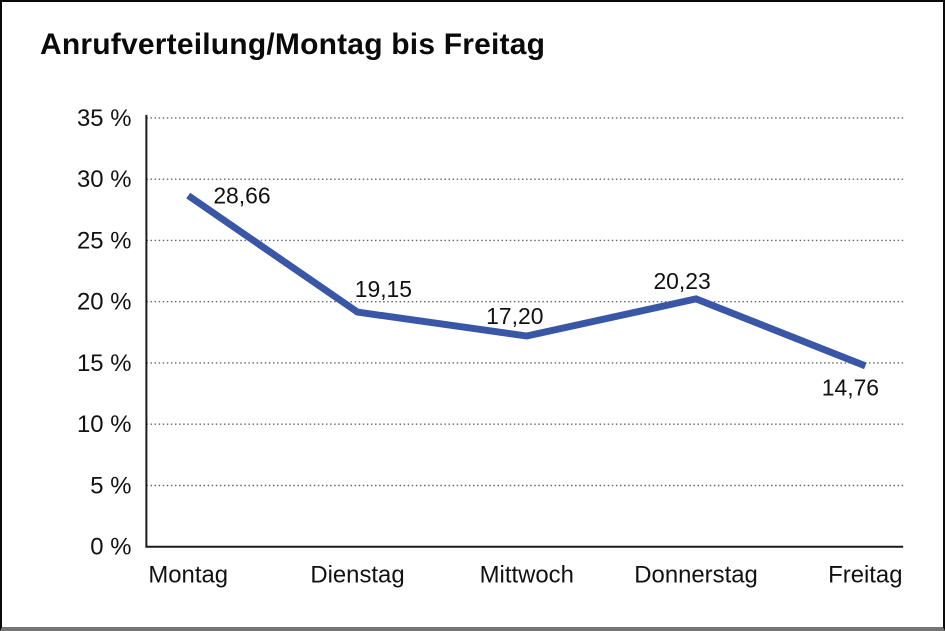  Describe the element at coordinates (865, 574) in the screenshot. I see `x-category-label: Freitag` at that location.